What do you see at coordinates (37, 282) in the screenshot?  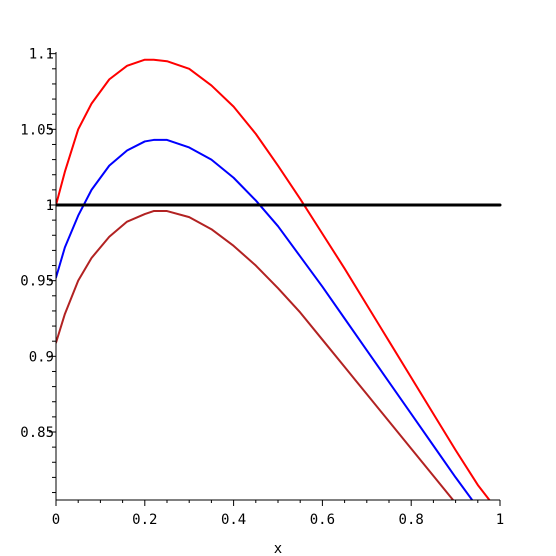 I see `y-tick-label: 0.95` at bounding box center [37, 282].